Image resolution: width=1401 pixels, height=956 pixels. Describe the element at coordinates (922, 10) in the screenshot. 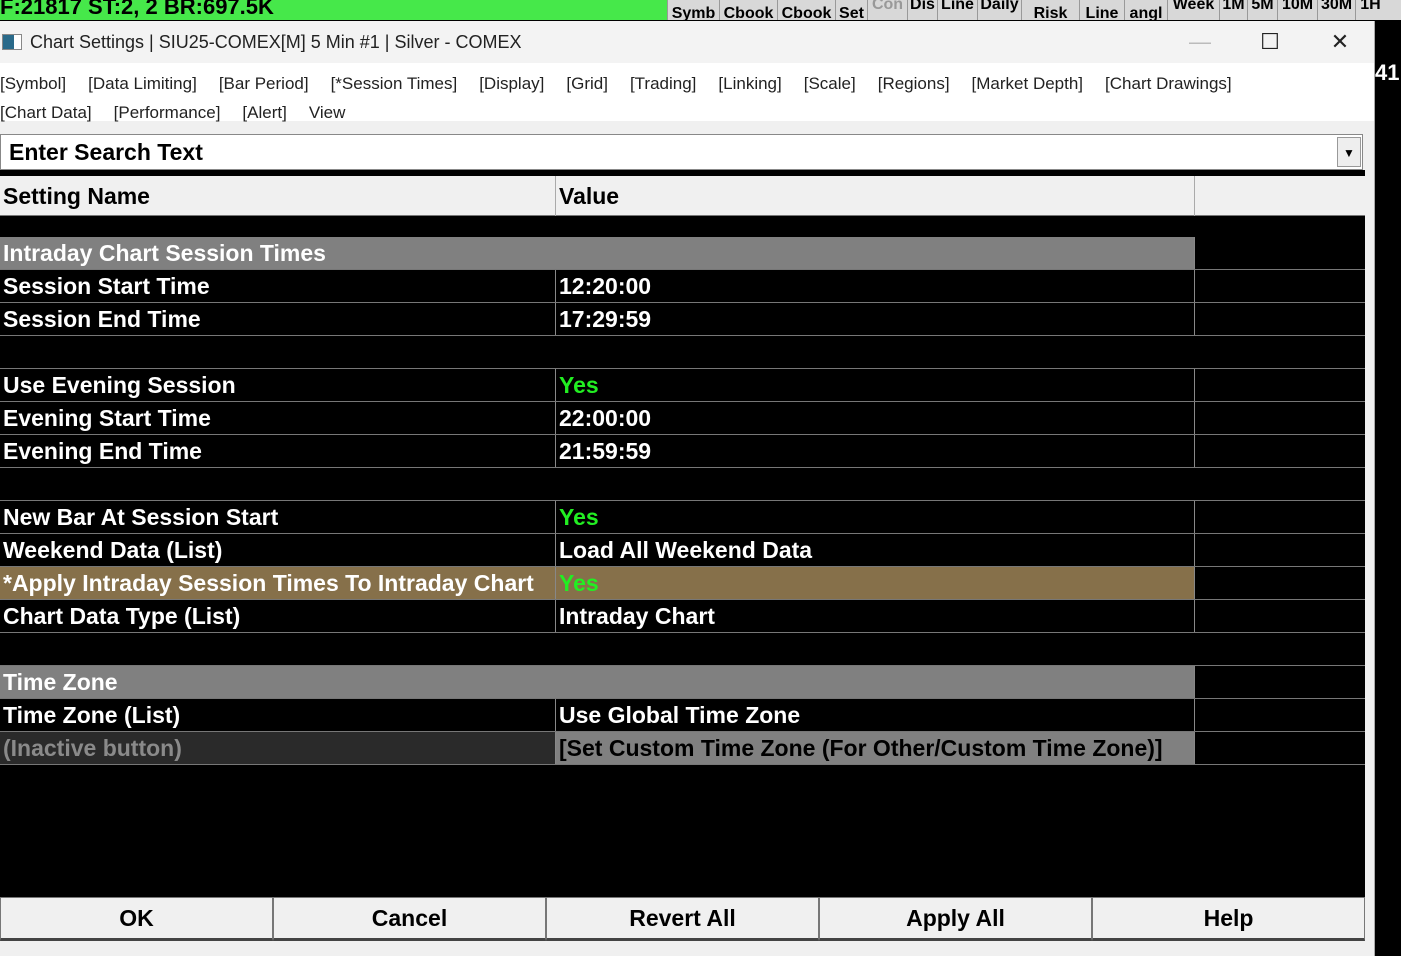

I see `toolbar-button-dis: Dis` at that location.